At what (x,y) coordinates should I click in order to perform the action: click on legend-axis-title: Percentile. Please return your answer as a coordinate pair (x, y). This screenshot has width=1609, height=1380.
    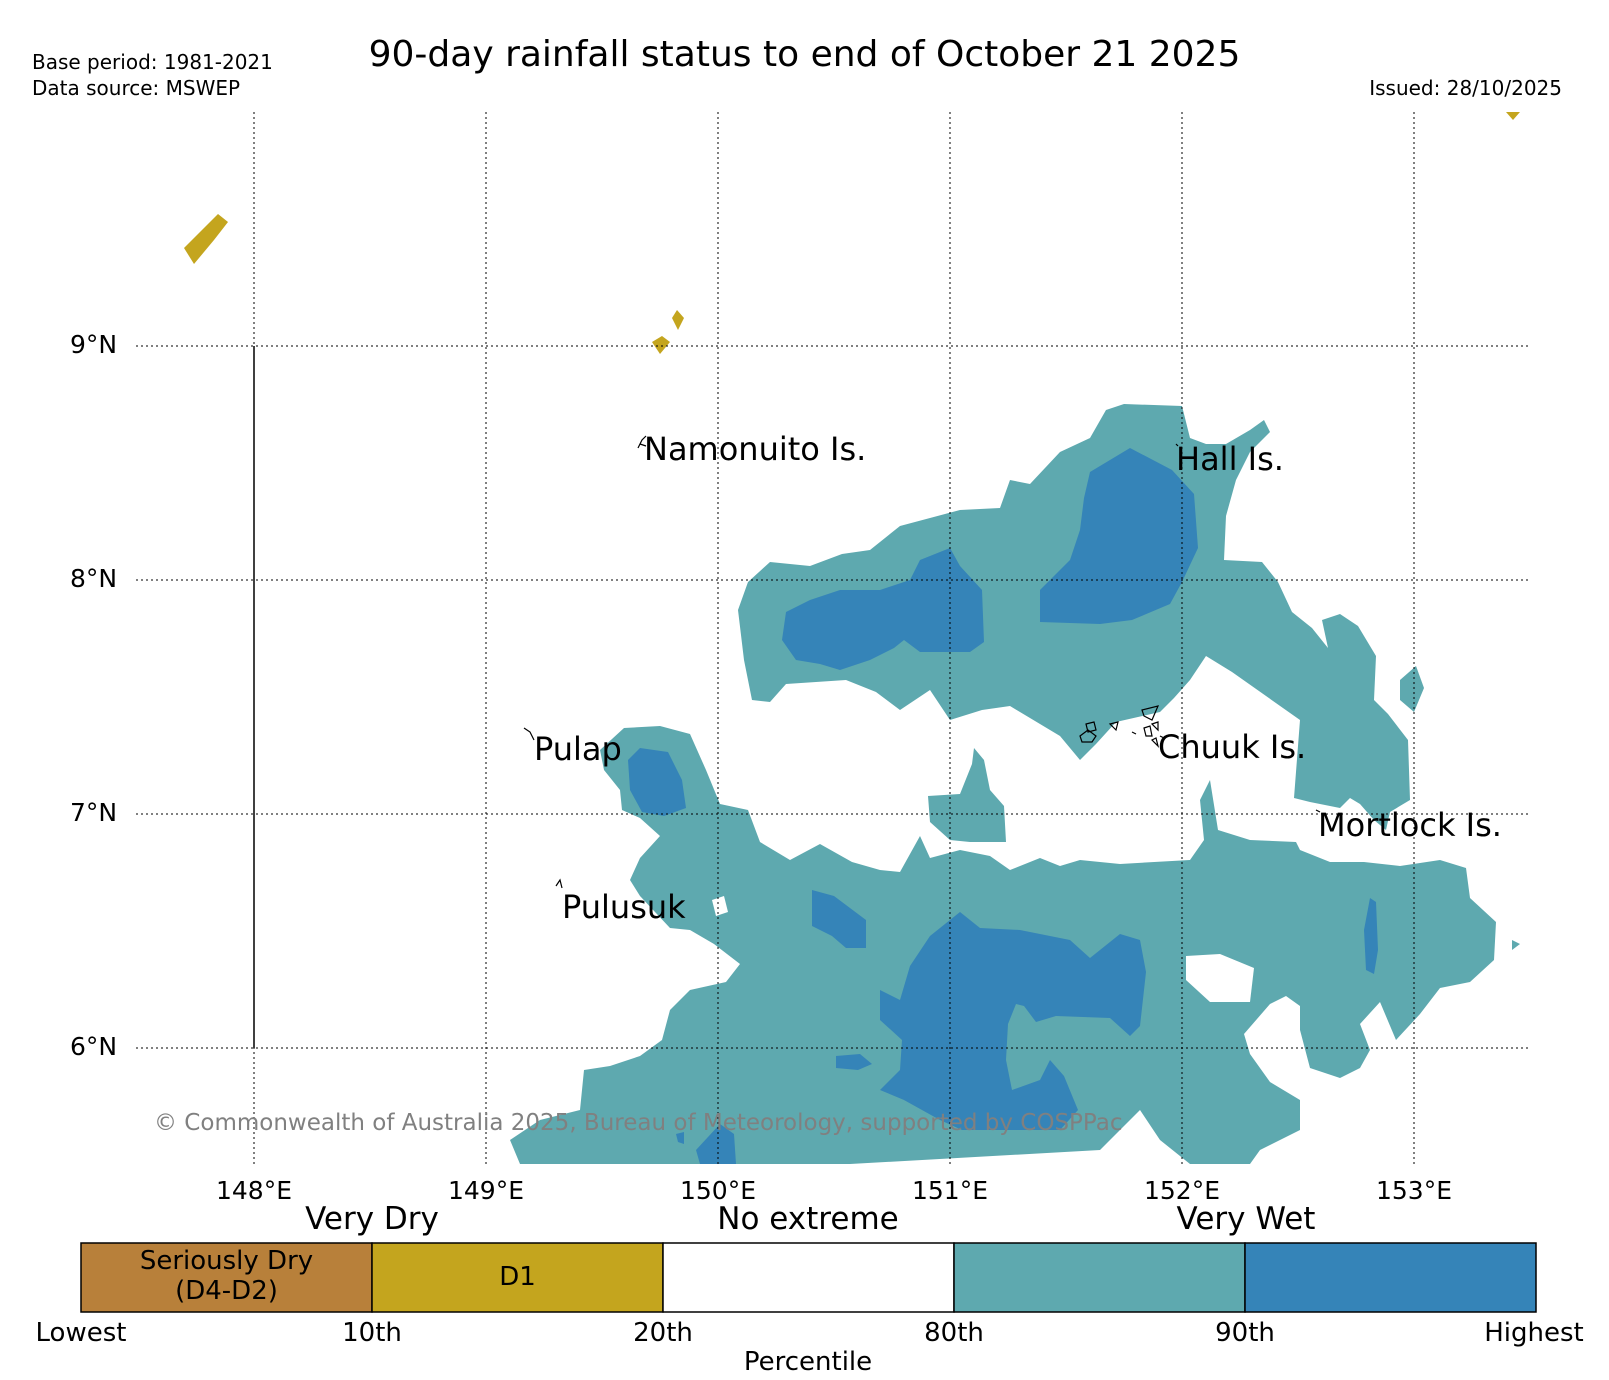
    Looking at the image, I should click on (808, 1362).